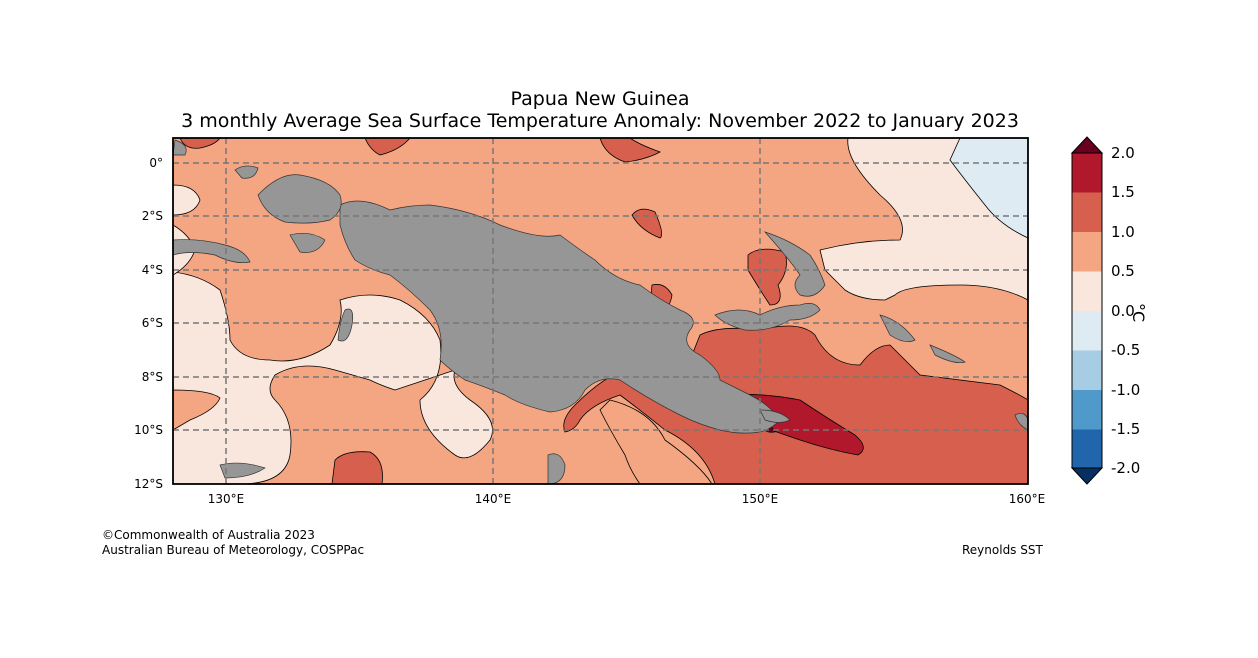 This screenshot has width=1258, height=658. Describe the element at coordinates (1087, 145) in the screenshot. I see `colorbar-extend-max` at that location.